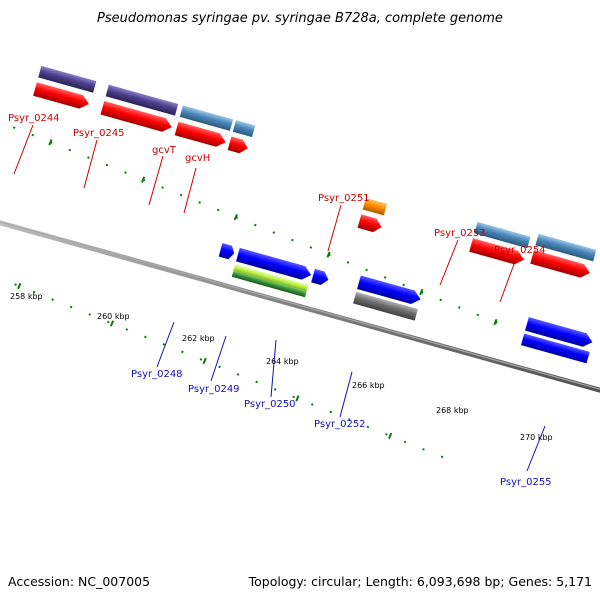 Image resolution: width=600 pixels, height=600 pixels. Describe the element at coordinates (26, 296) in the screenshot. I see `scale-label-258: 258 kbp` at that location.